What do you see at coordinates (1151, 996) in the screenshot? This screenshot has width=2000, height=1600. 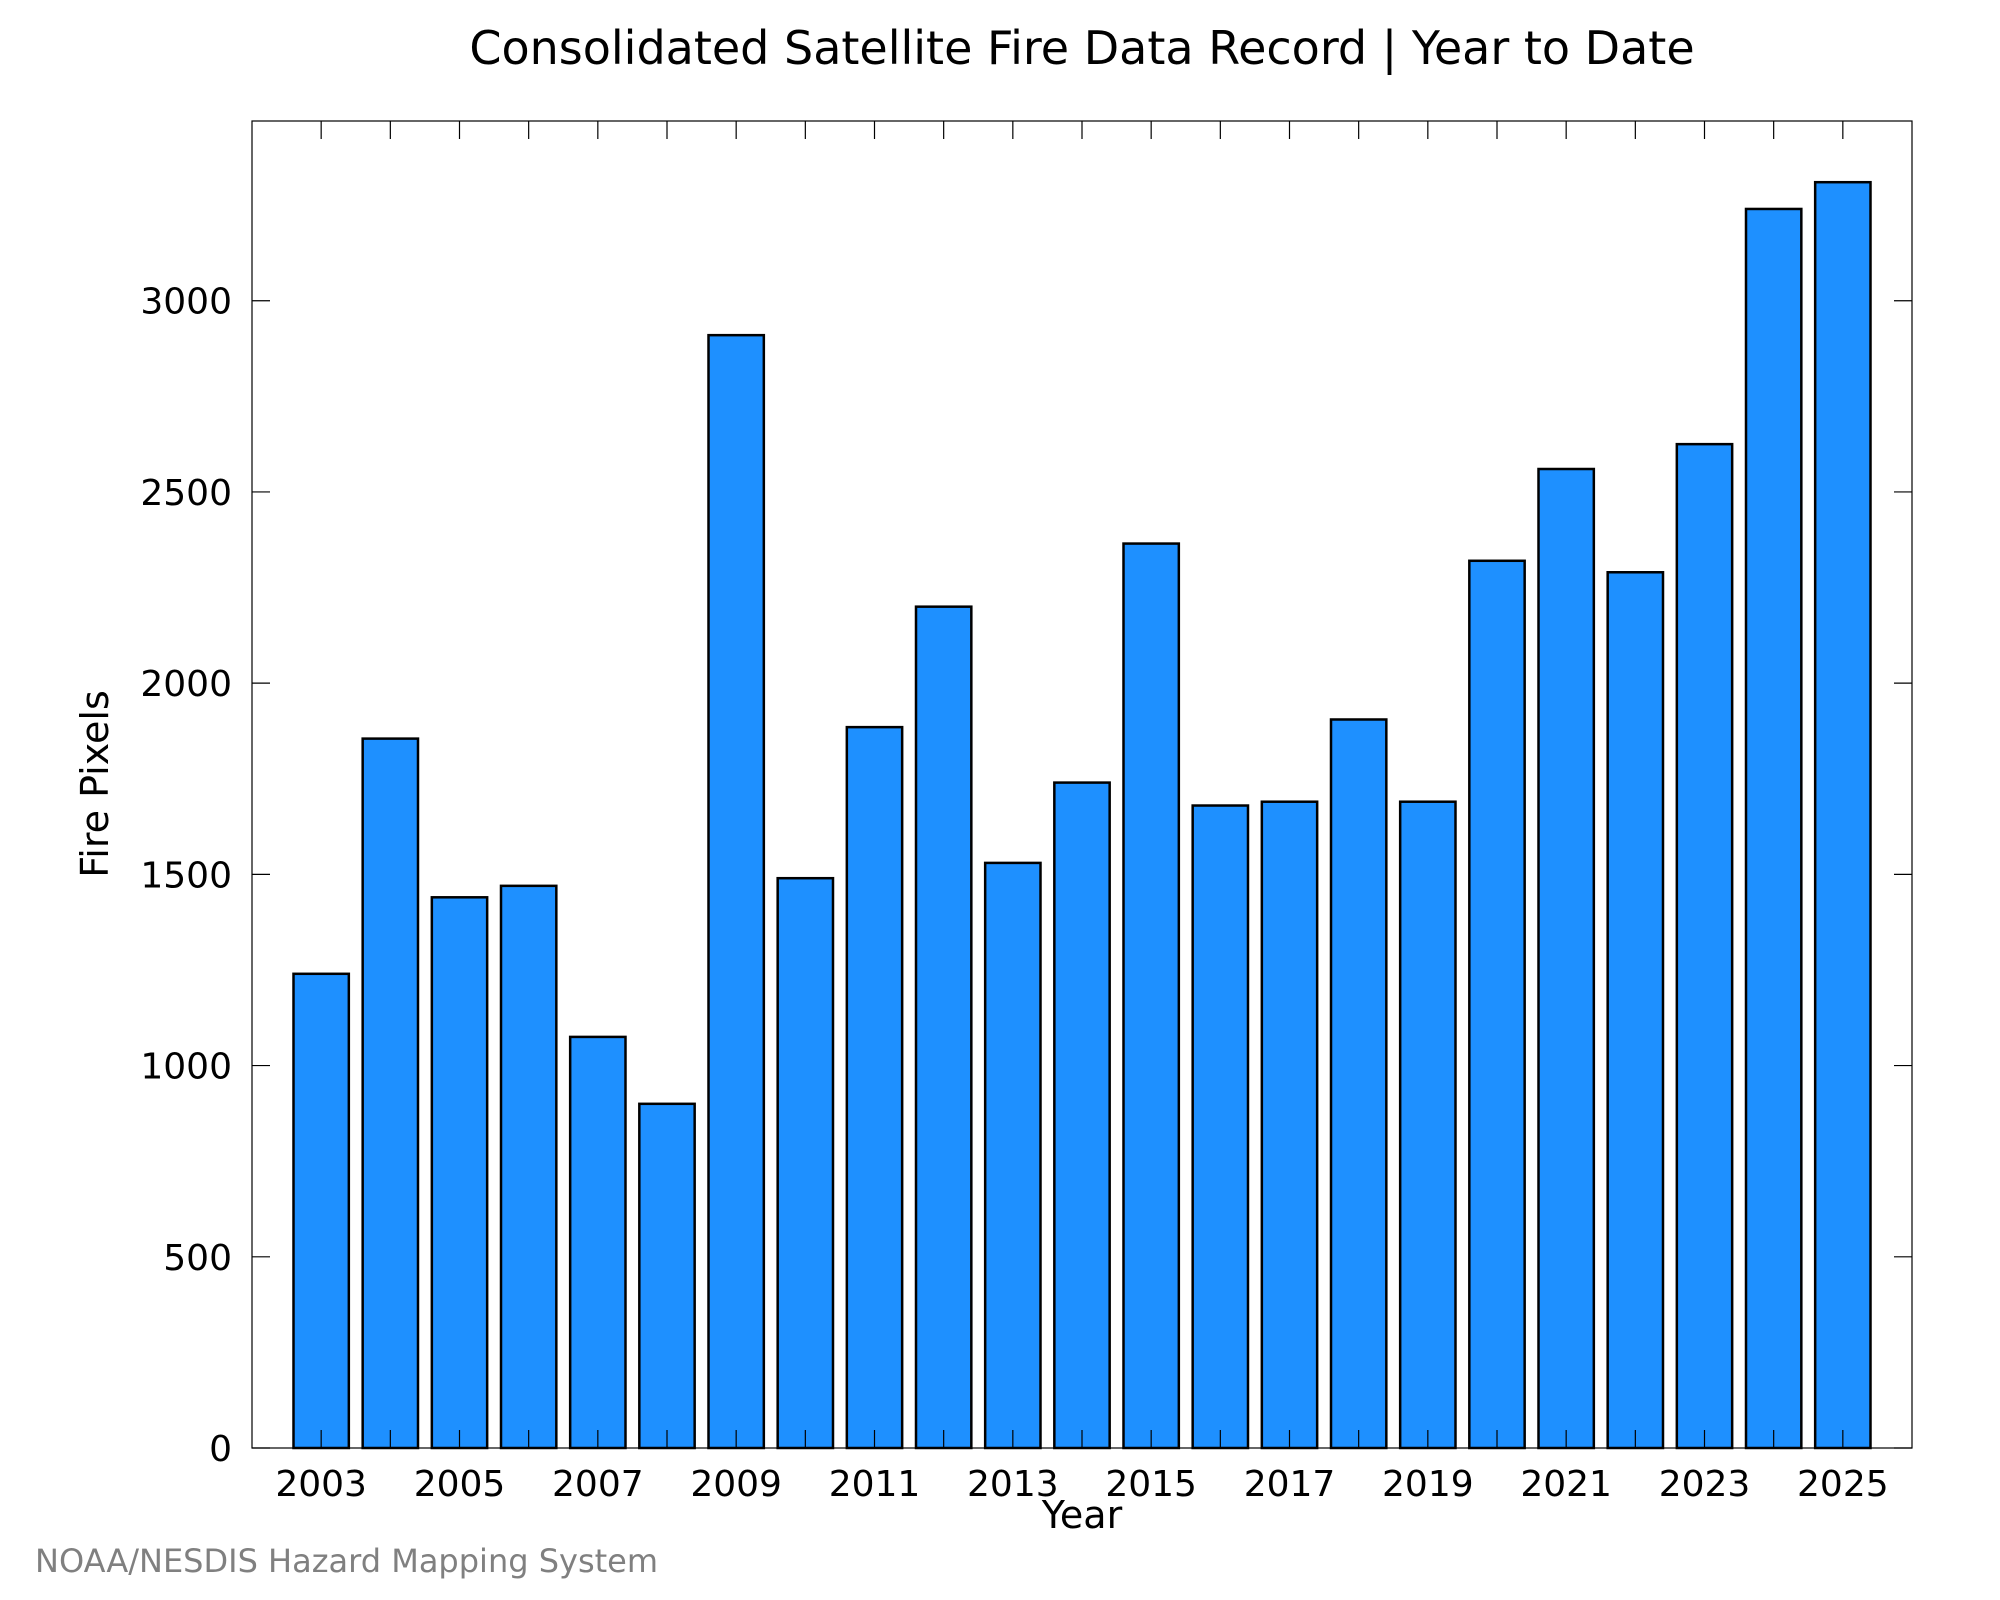 I see `bar-2015` at bounding box center [1151, 996].